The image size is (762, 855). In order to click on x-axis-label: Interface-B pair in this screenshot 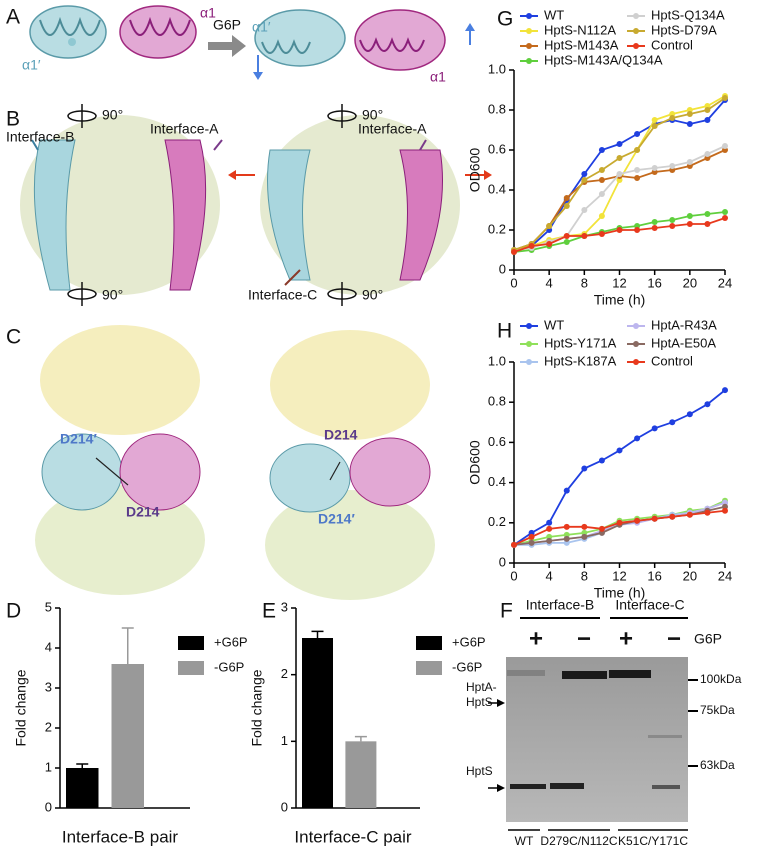, I will do `click(120, 836)`.